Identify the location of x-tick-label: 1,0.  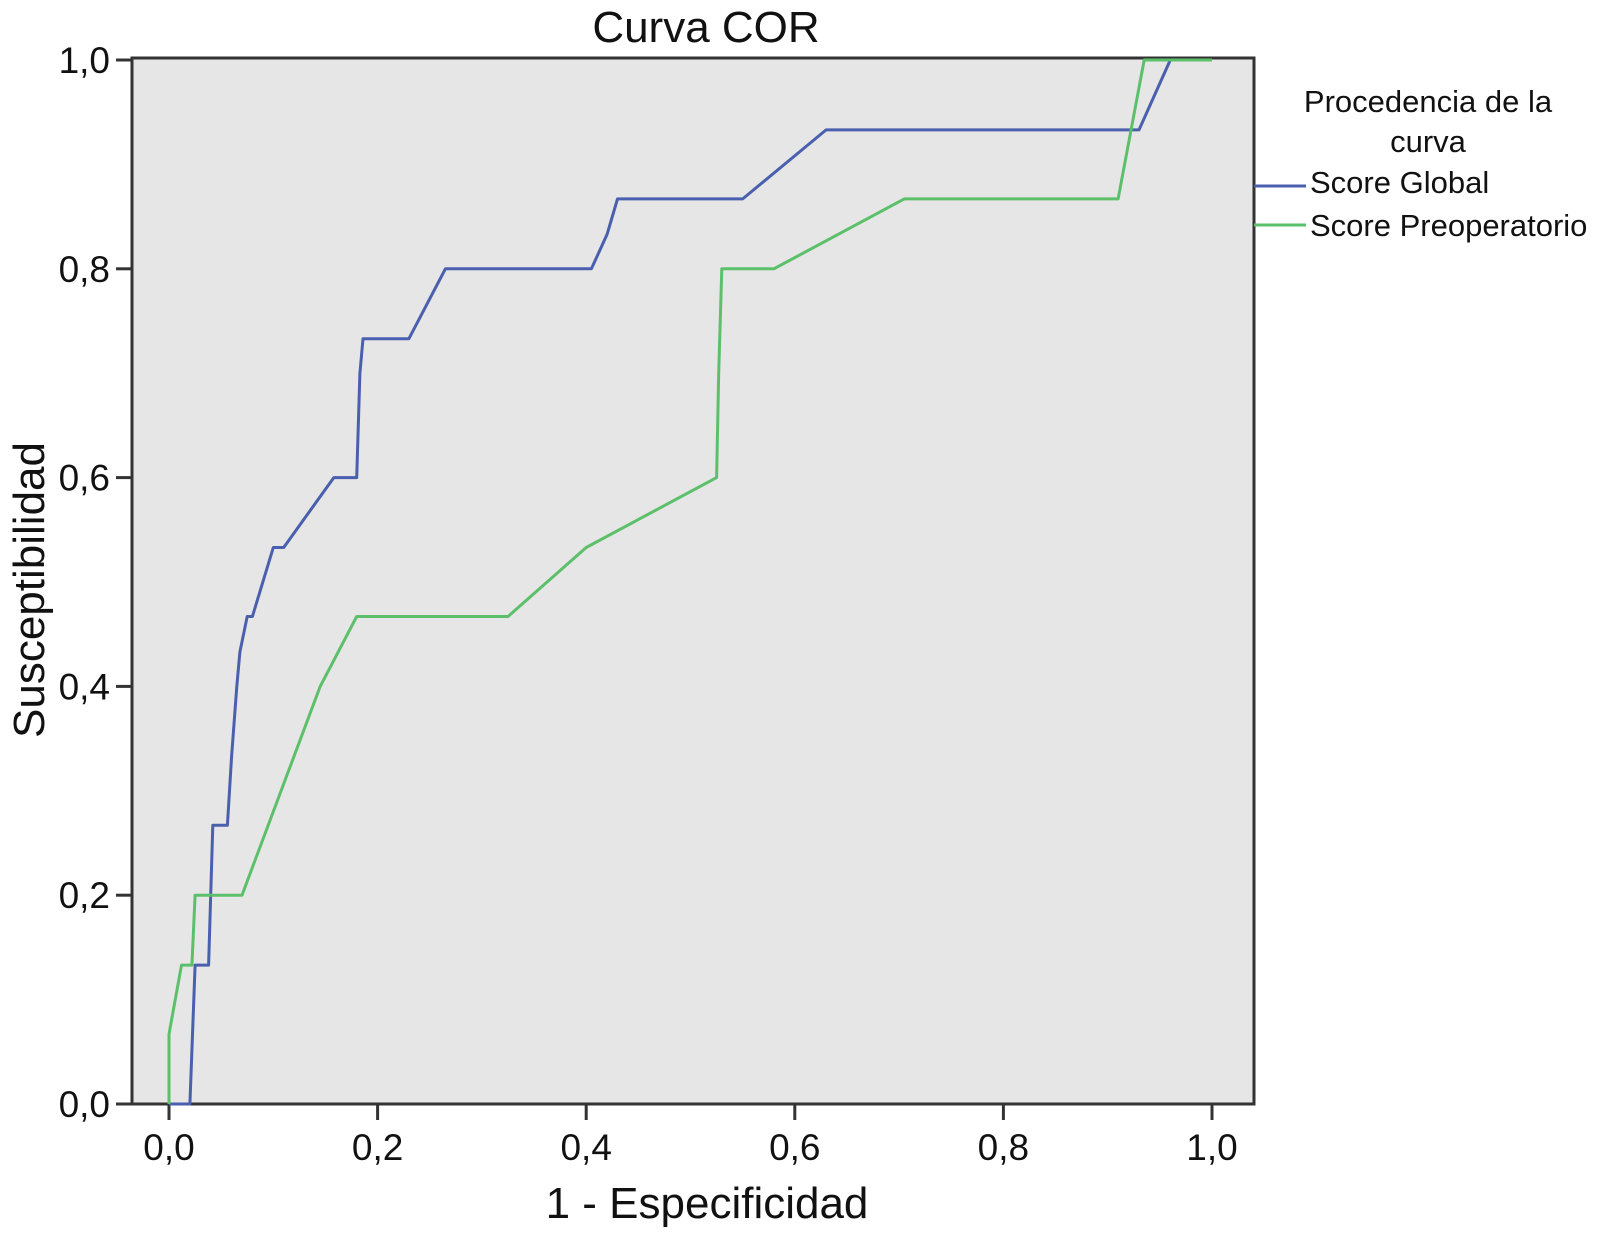
(1211, 1147).